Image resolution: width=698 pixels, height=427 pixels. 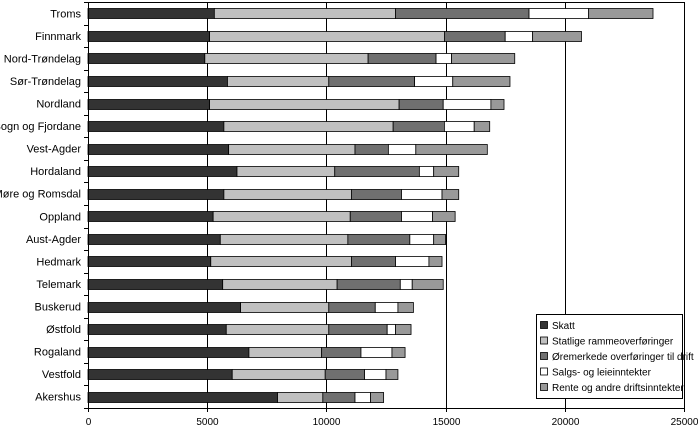 I want to click on bar-troms-rente-og-andre-driftsinntekter, so click(x=621, y=13).